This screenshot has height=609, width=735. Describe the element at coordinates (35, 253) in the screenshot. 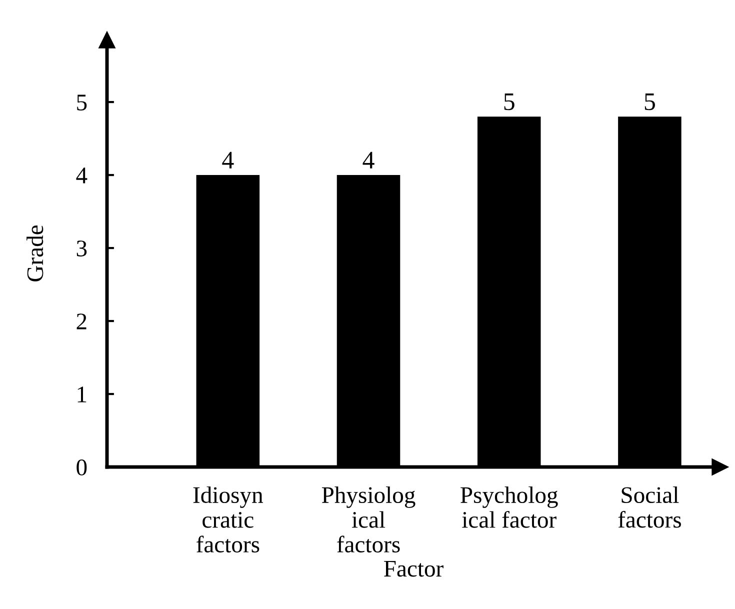

I see `y-axis-title: Grade` at that location.